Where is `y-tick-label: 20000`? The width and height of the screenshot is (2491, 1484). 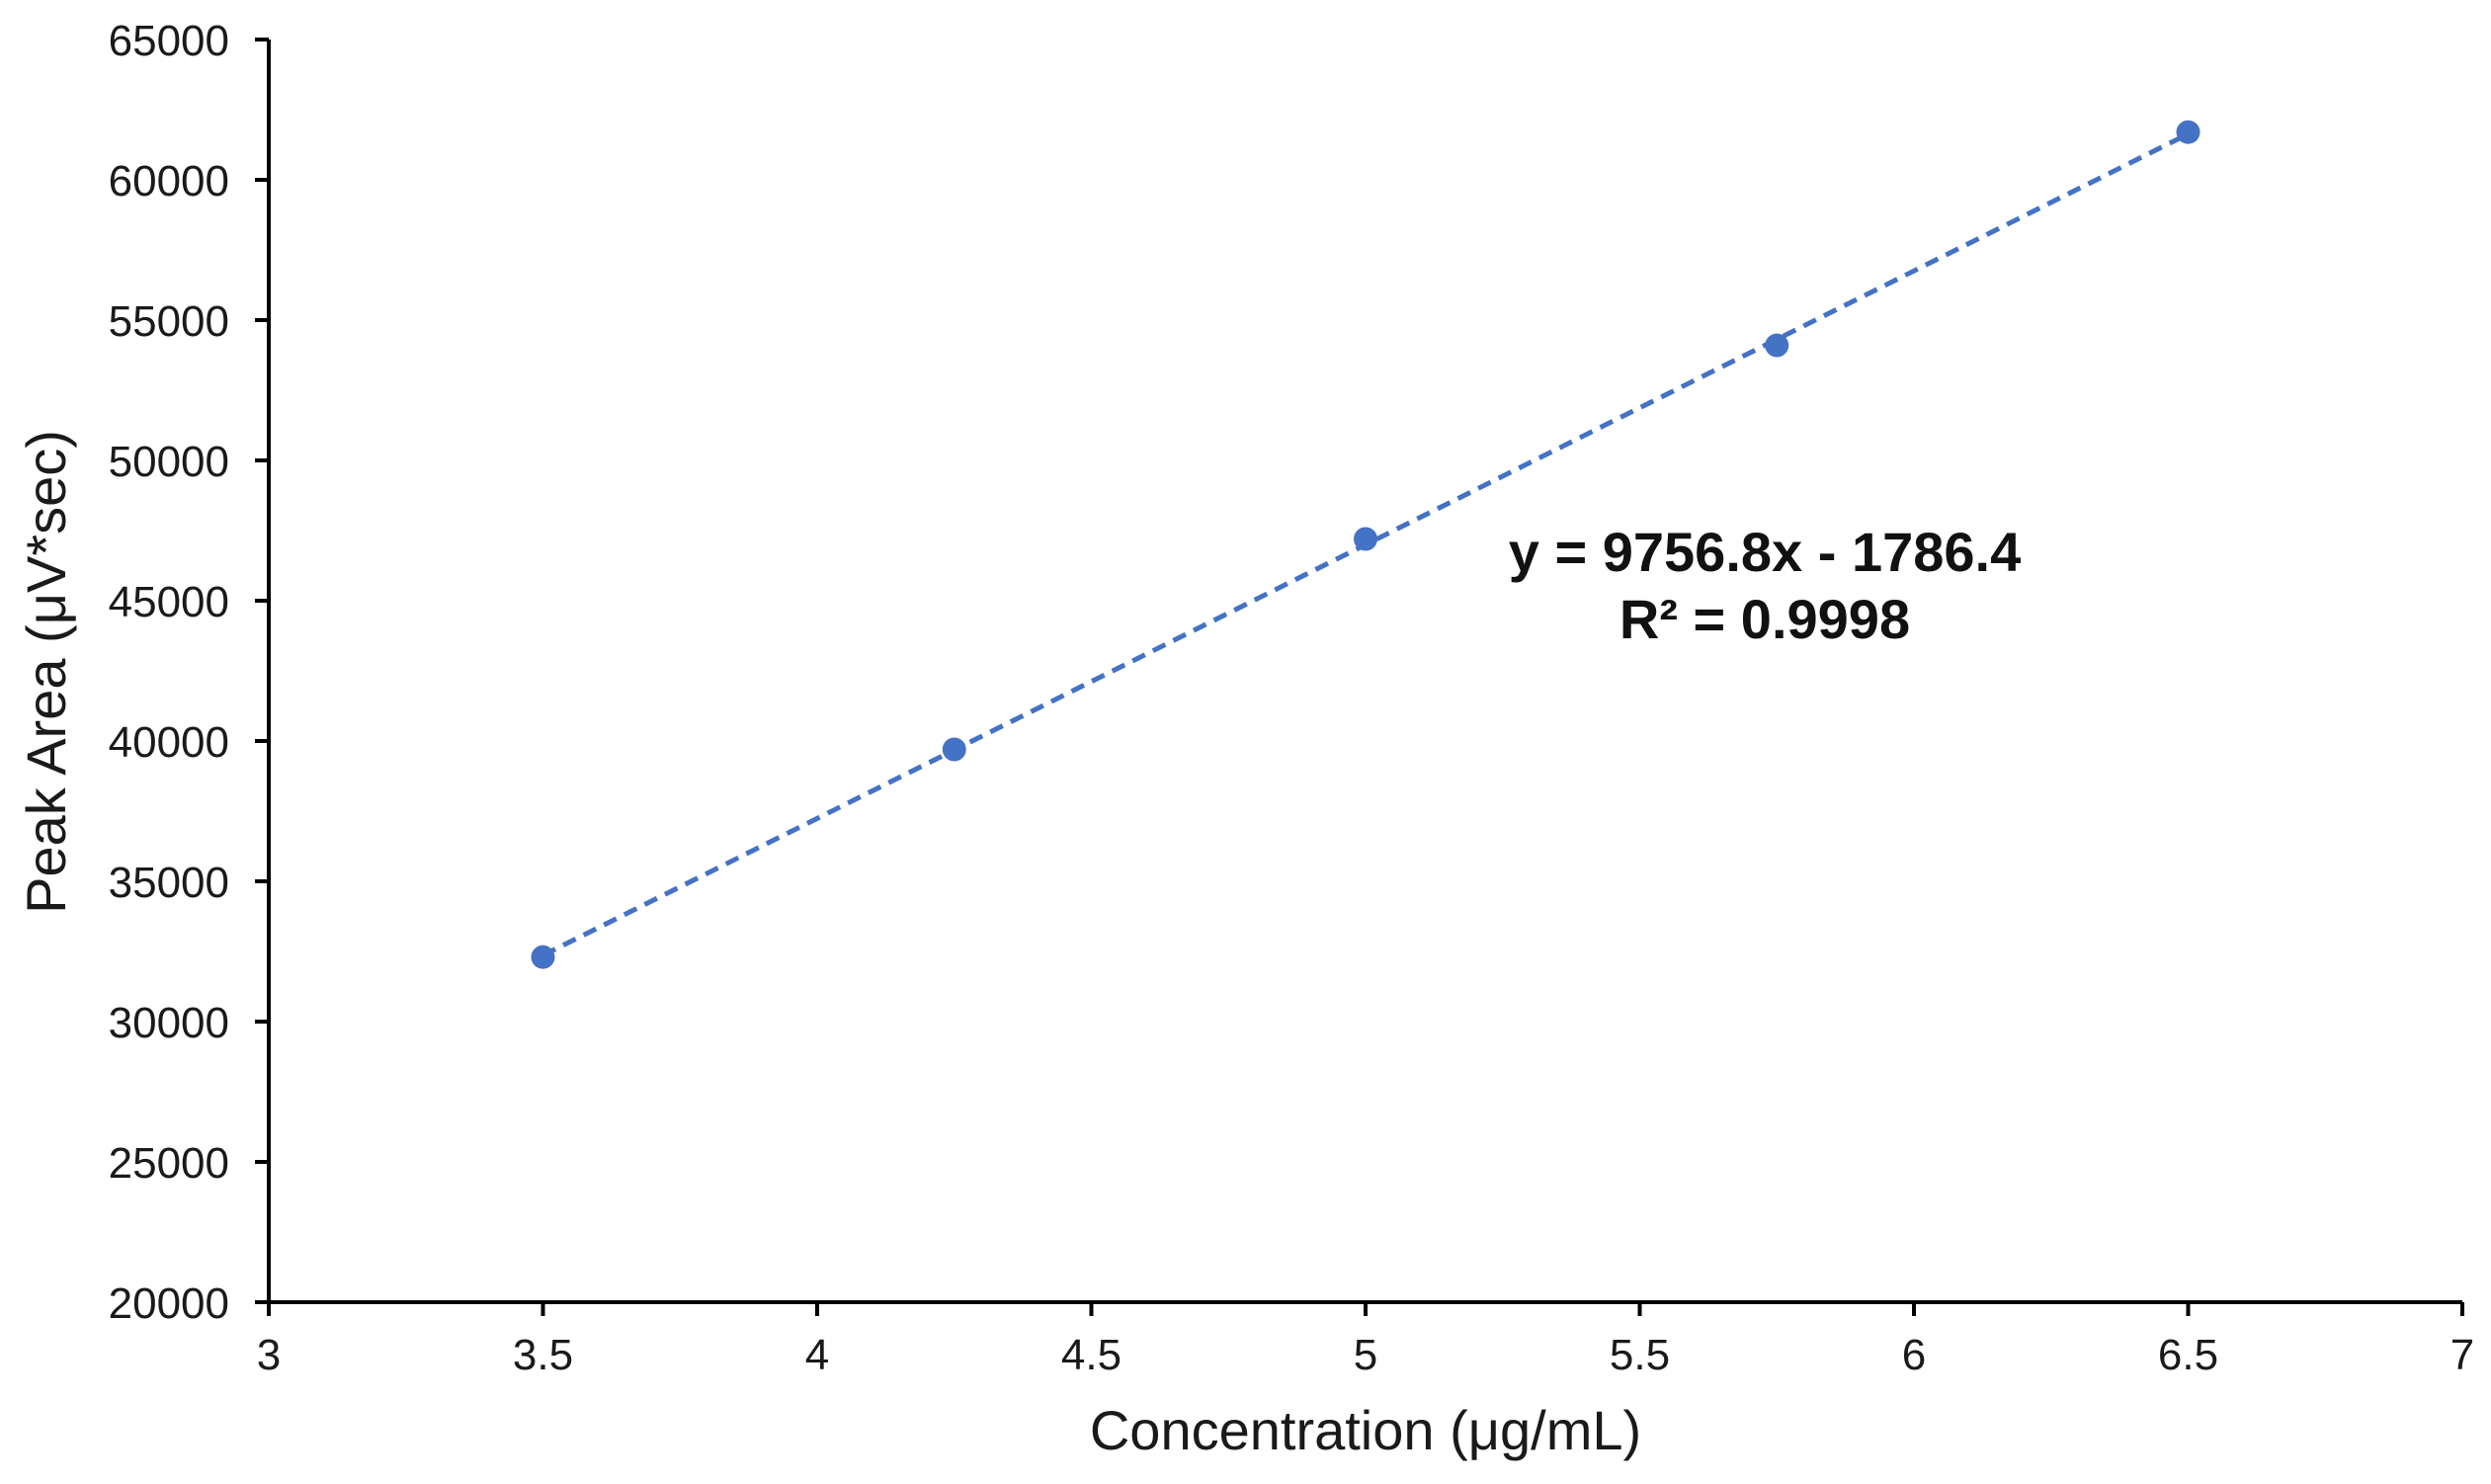
y-tick-label: 20000 is located at coordinates (169, 1303).